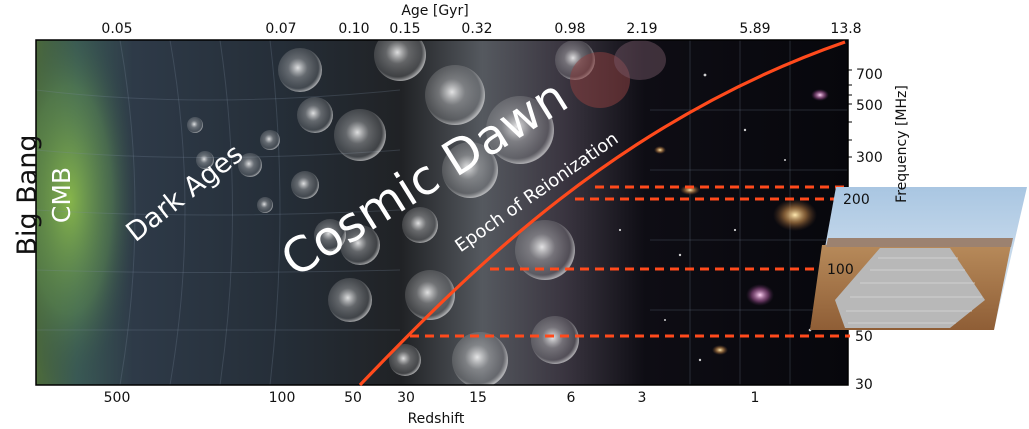 Image resolution: width=1029 pixels, height=429 pixels. Describe the element at coordinates (902, 144) in the screenshot. I see `frequency-axis-title: Frequency [MHz]` at that location.